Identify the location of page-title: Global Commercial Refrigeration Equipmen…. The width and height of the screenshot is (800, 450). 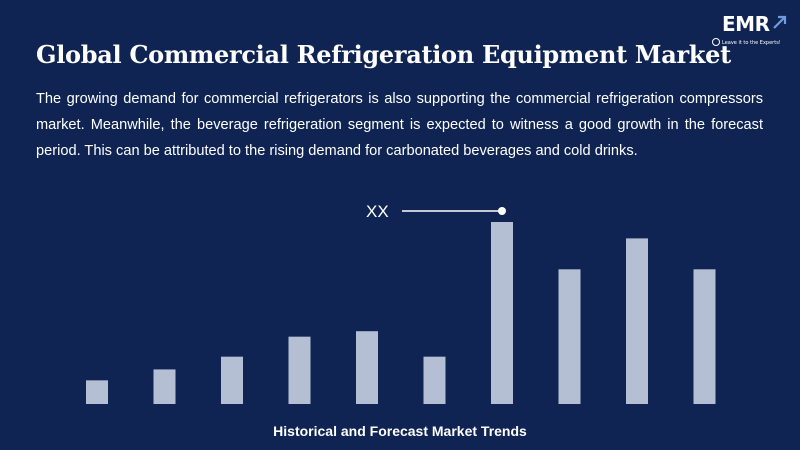
(383, 54).